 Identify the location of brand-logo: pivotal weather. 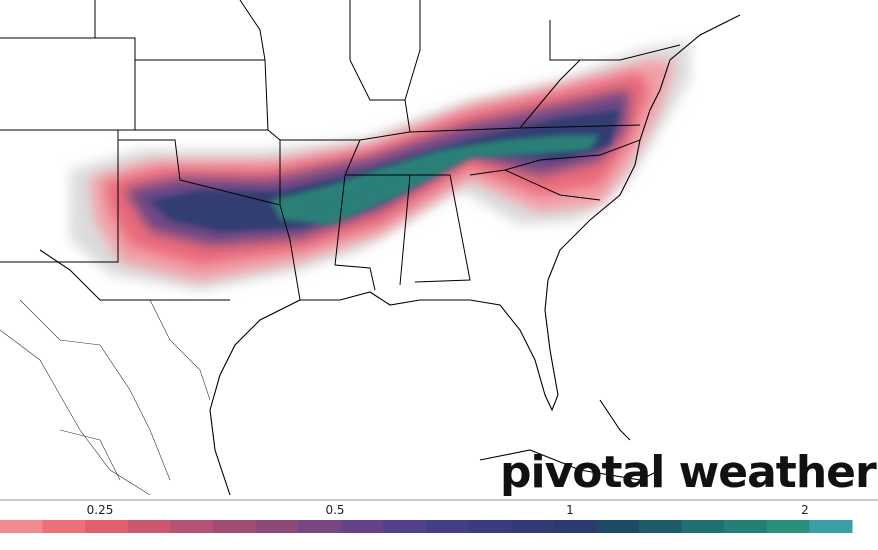
(688, 472).